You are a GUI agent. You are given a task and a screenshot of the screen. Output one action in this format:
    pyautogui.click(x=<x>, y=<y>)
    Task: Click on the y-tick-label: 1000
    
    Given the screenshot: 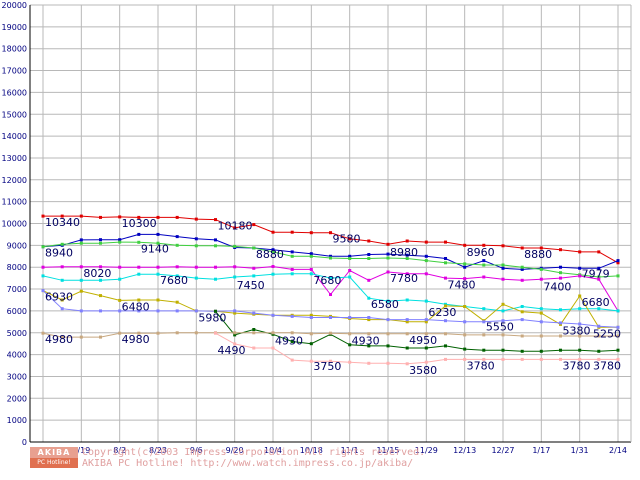 What is the action you would take?
    pyautogui.click(x=17, y=420)
    